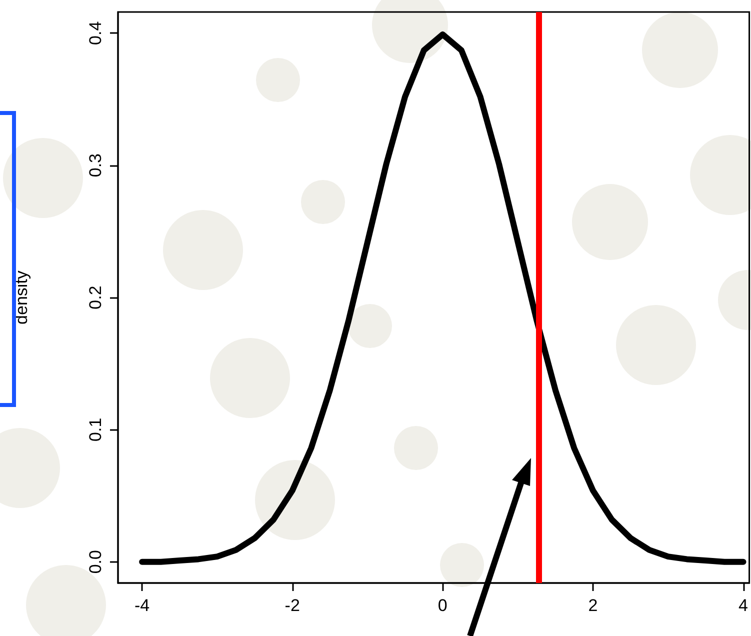 Image resolution: width=751 pixels, height=636 pixels. What do you see at coordinates (95, 430) in the screenshot?
I see `y-tick-label: 0.1` at bounding box center [95, 430].